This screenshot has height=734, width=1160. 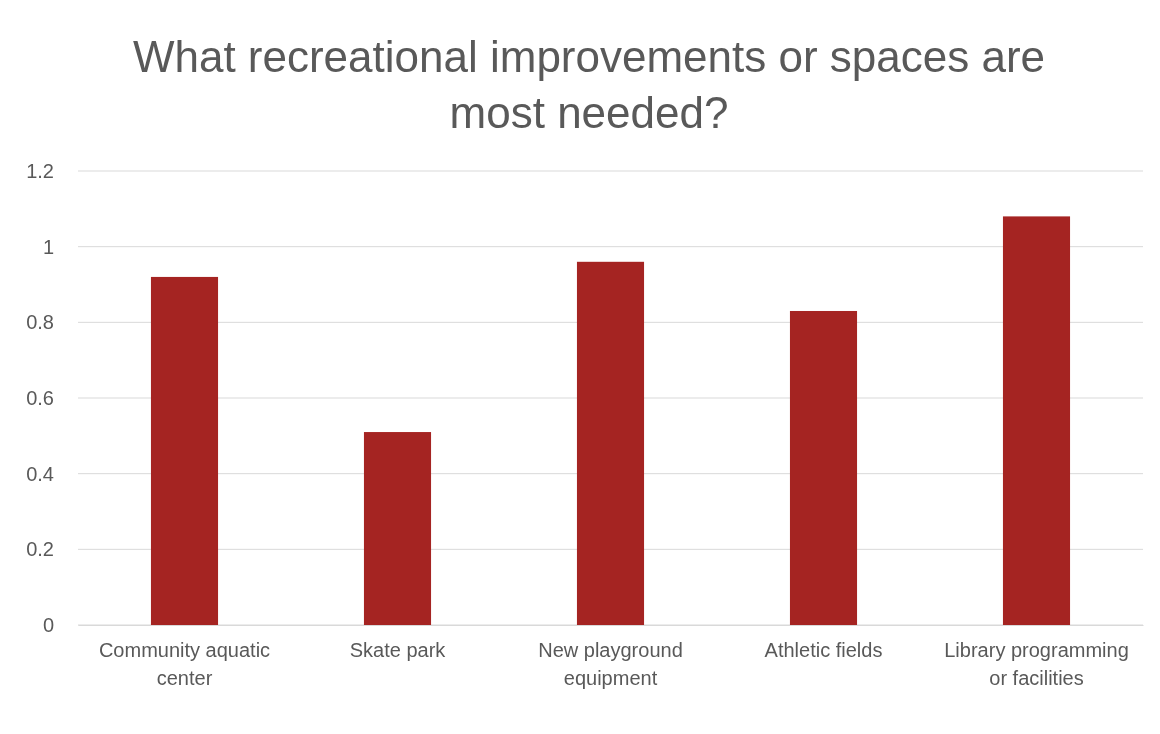 I want to click on y-tick-label: 0.2, so click(x=40, y=549).